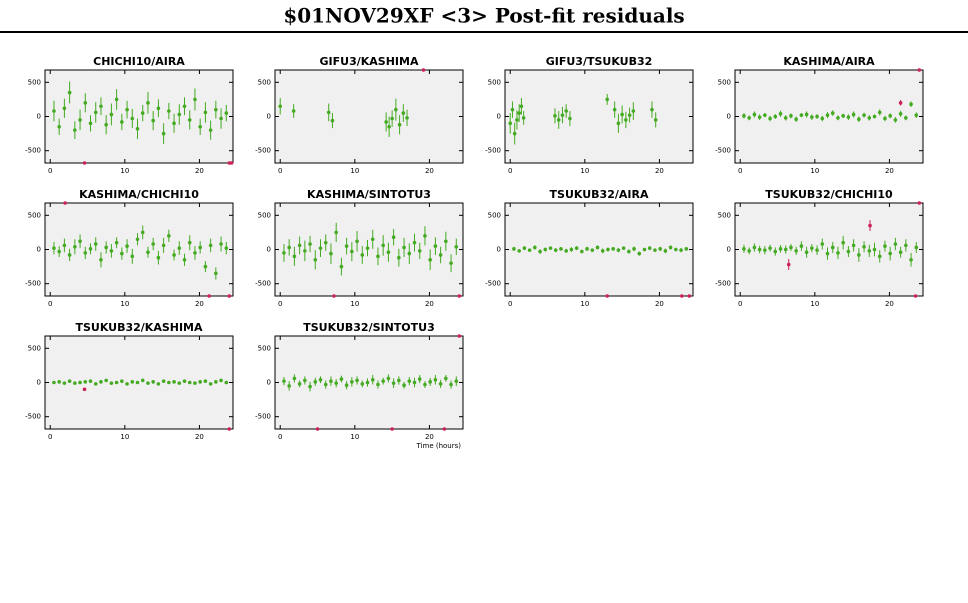  Describe the element at coordinates (829, 194) in the screenshot. I see `panel-title: TSUKUB32/CHICHI10` at that location.